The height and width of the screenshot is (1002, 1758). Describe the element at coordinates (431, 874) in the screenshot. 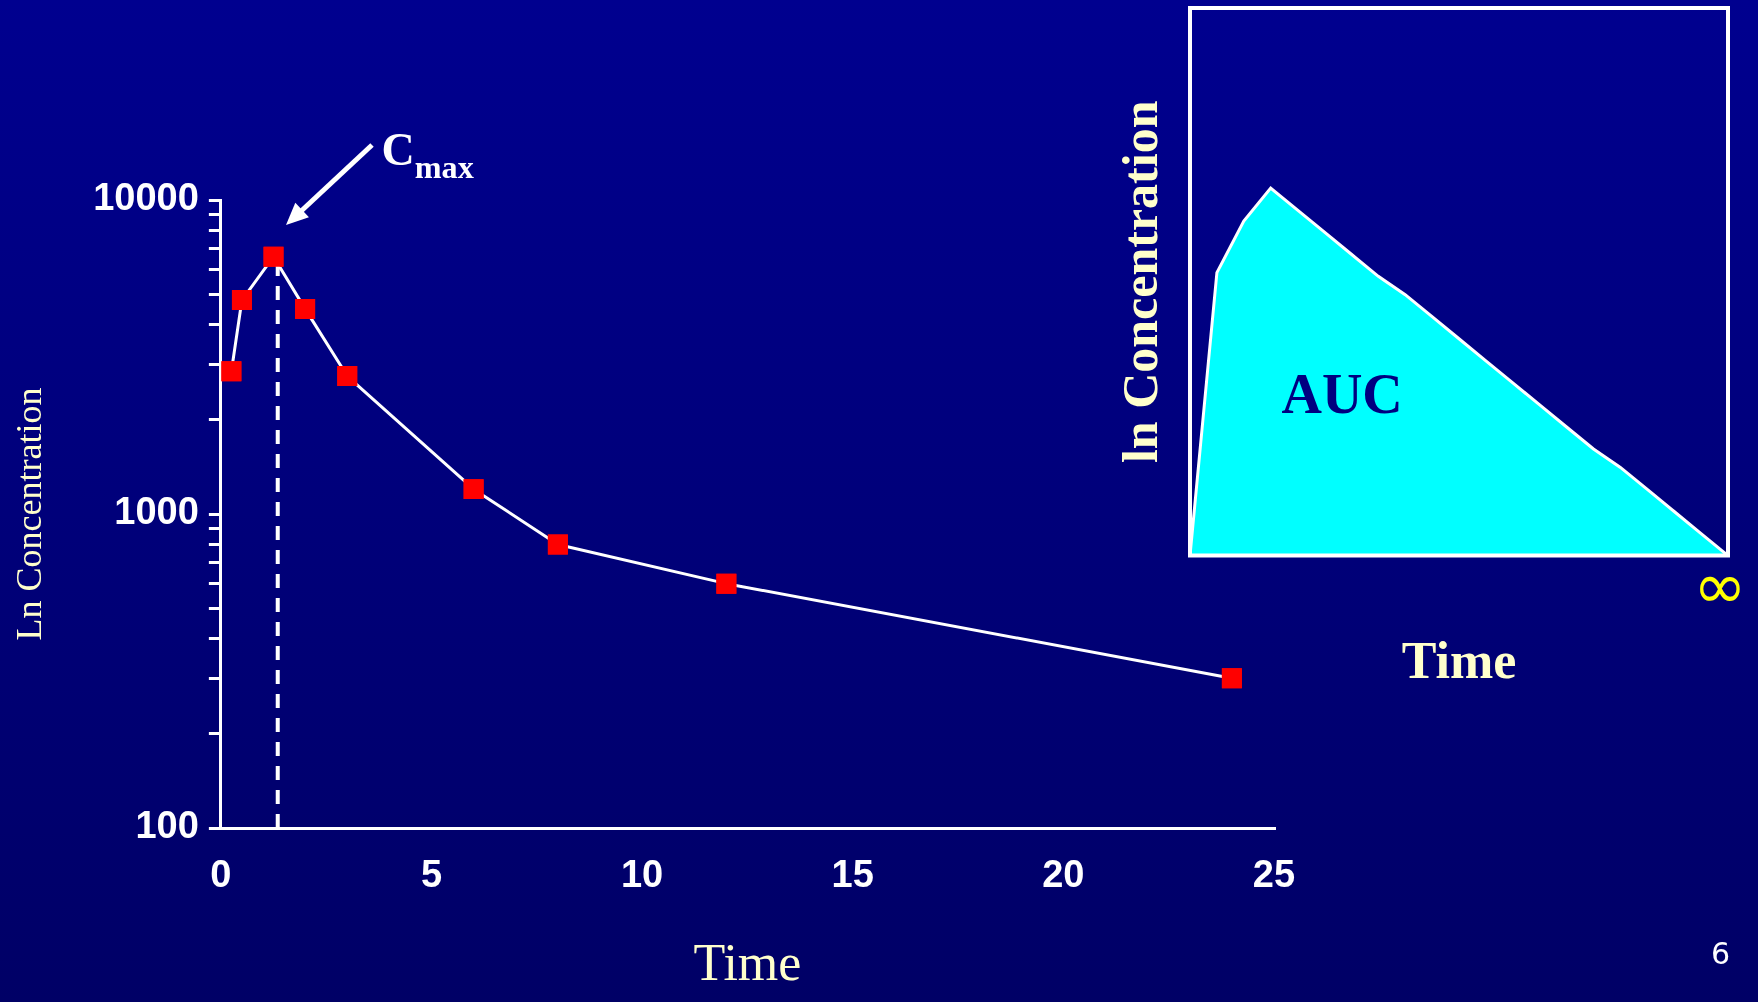

I see `x-tick-label: 5` at that location.